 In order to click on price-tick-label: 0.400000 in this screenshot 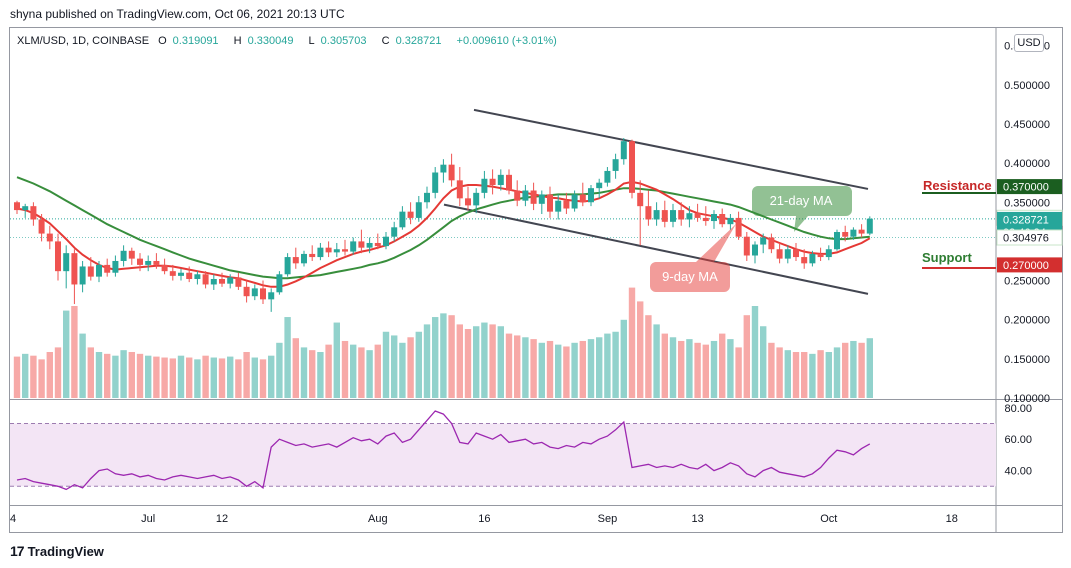, I will do `click(1027, 164)`.